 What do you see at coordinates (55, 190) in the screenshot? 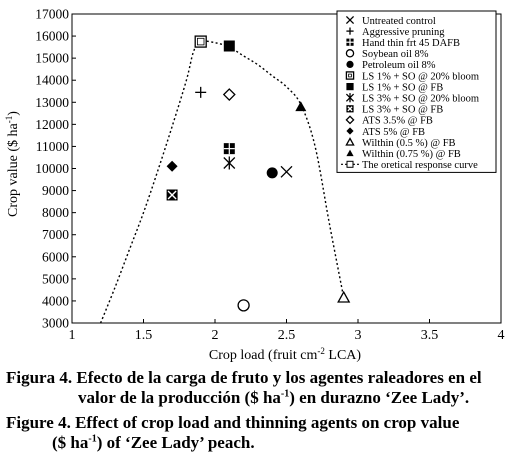
I see `y-tick-label: 9000` at bounding box center [55, 190].